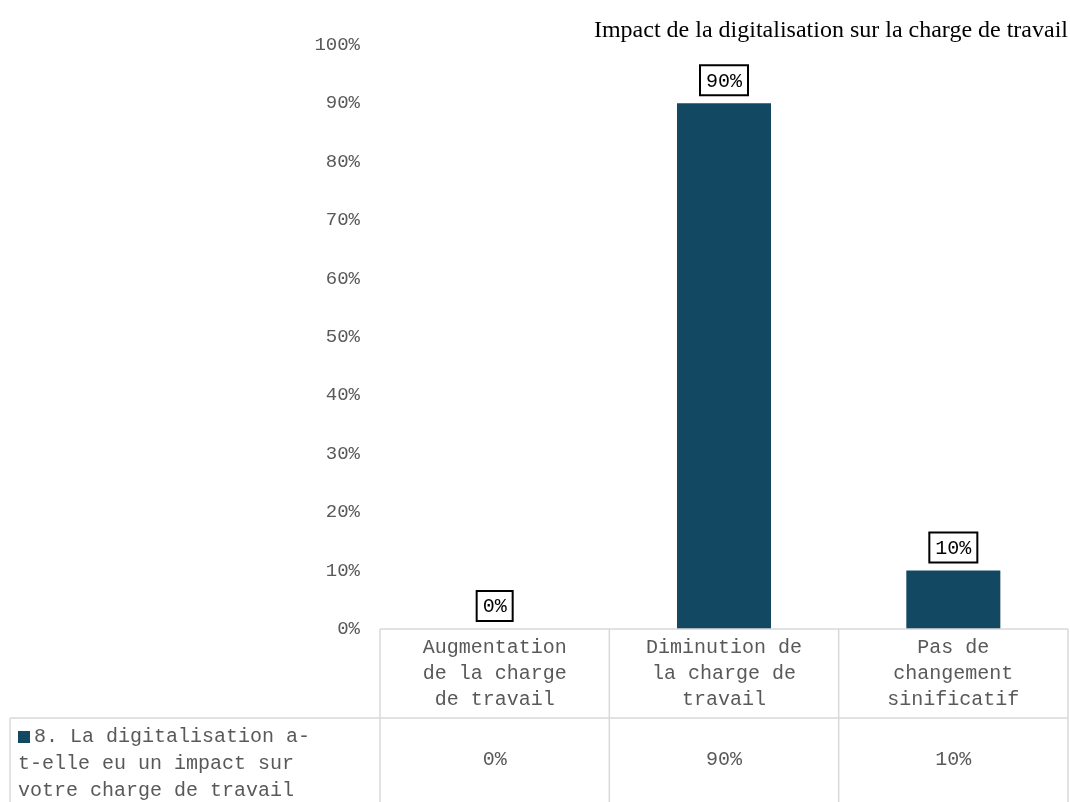 This screenshot has width=1070, height=802. I want to click on y-tick-label: 30%, so click(343, 453).